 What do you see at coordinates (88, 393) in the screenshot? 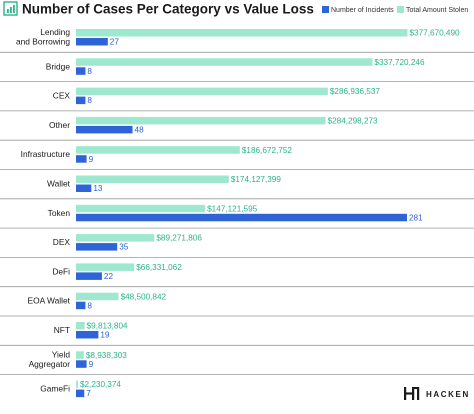
I see `data-label-number-of-incidents: 7` at bounding box center [88, 393].